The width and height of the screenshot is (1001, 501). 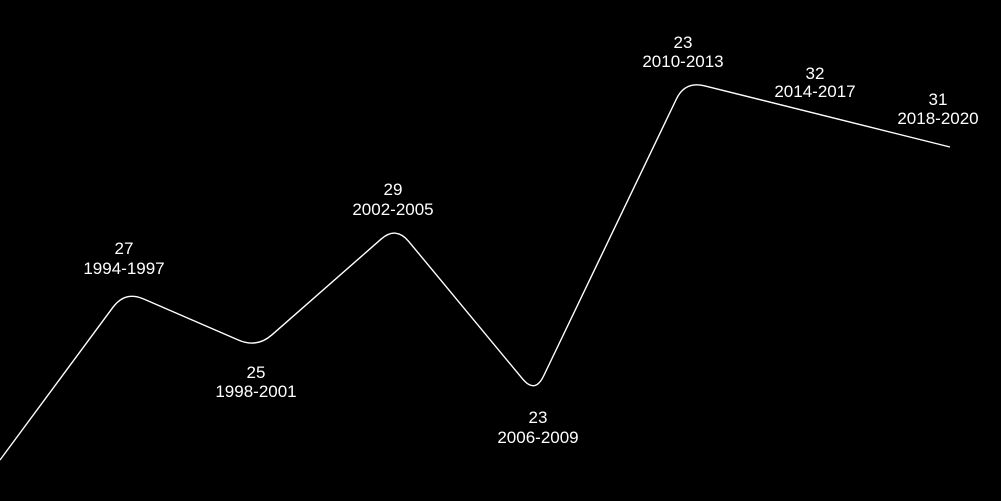 I want to click on data-label-period: 2010-2013, so click(x=682, y=61).